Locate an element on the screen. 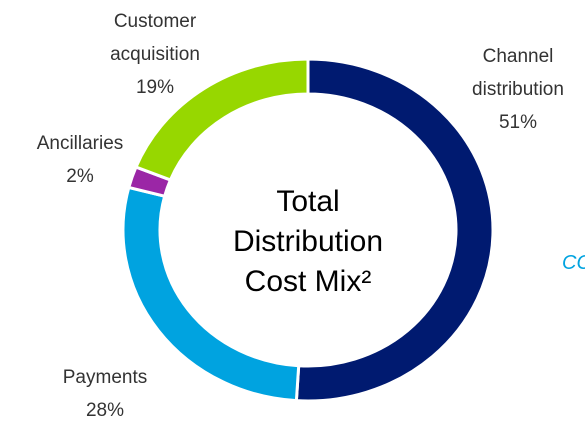  slice-label: Payments 28% is located at coordinates (105, 393).